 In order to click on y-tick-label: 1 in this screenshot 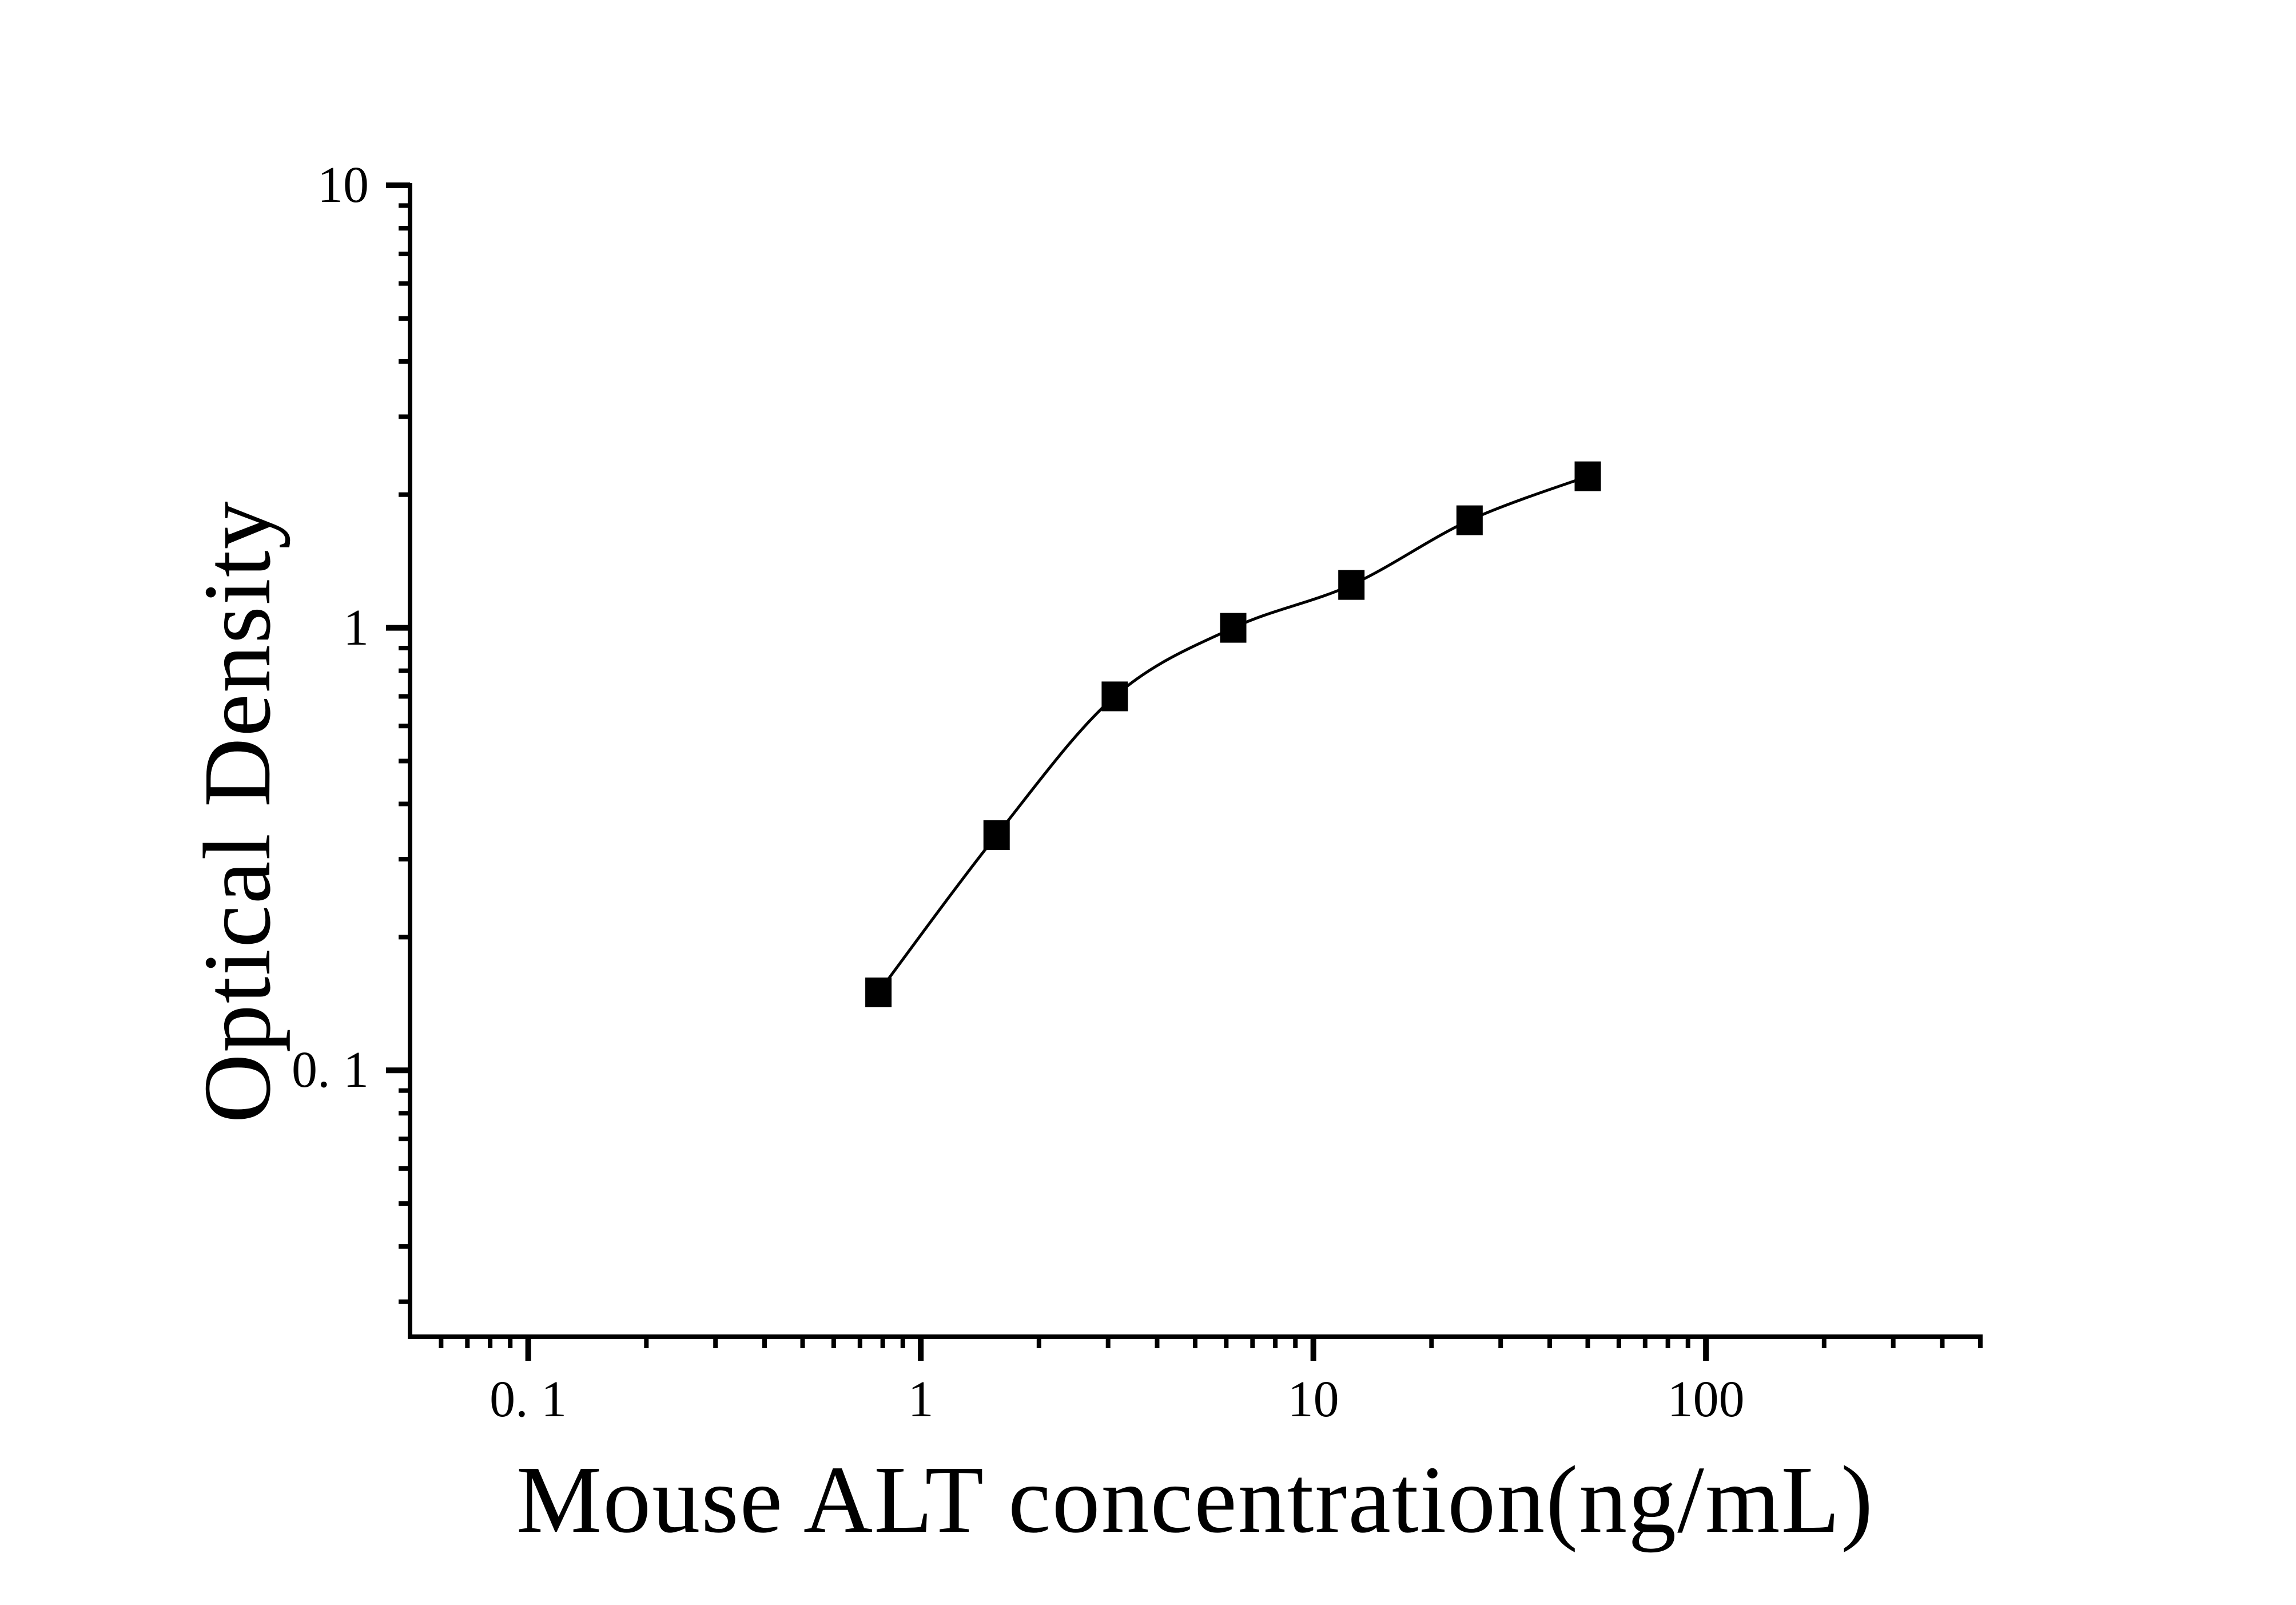, I will do `click(356, 627)`.